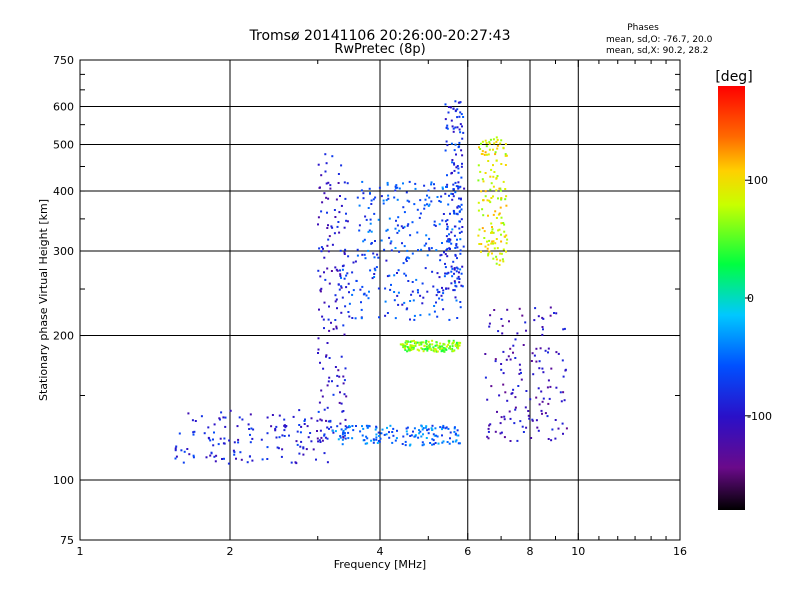 This screenshot has width=800, height=600. Describe the element at coordinates (467, 551) in the screenshot. I see `x-tick-label: 6` at that location.